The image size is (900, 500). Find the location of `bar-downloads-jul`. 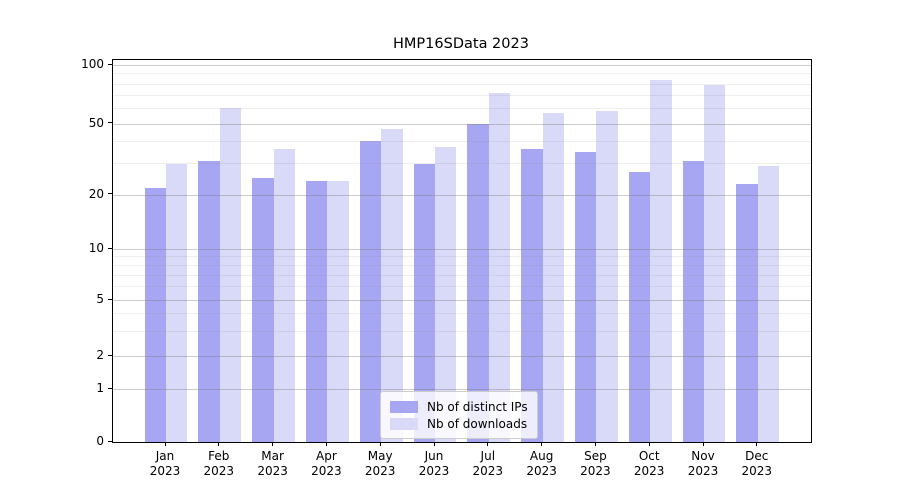

bar-downloads-jul is located at coordinates (499, 267).